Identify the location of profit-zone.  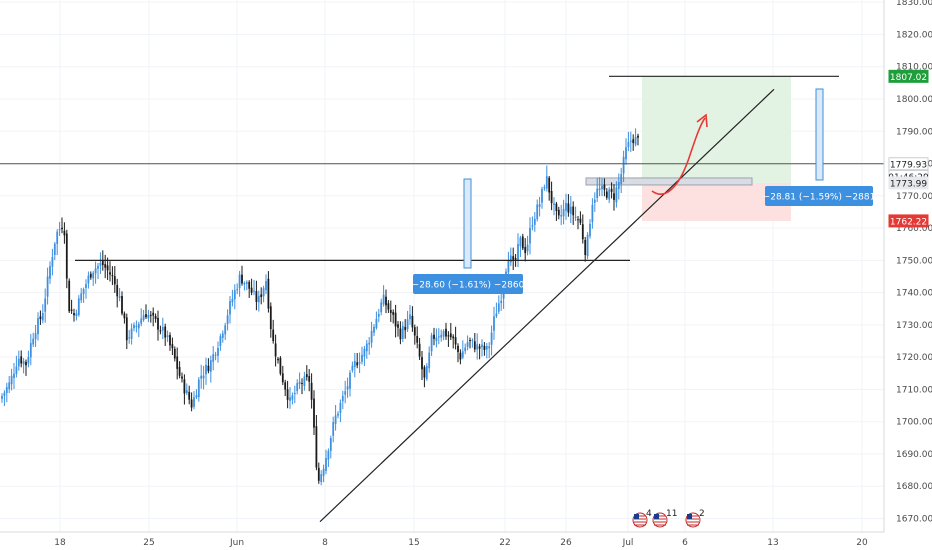
(716, 129).